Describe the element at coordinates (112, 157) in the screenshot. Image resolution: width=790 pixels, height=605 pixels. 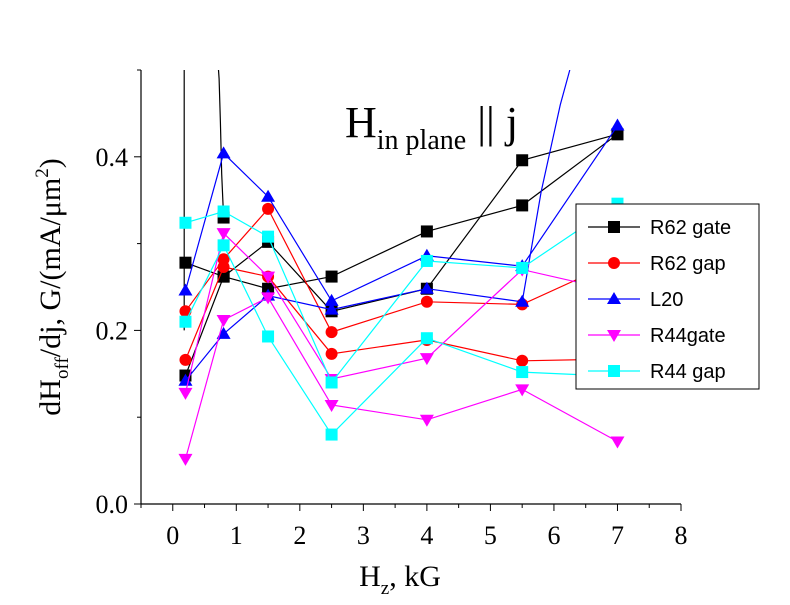
I see `y-tick-label: 0.4` at that location.